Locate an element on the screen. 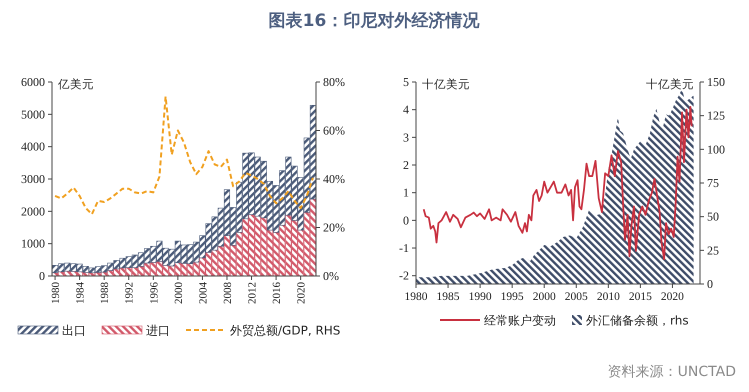 This screenshot has width=749, height=392. y2-tick-label: 25 is located at coordinates (713, 250).